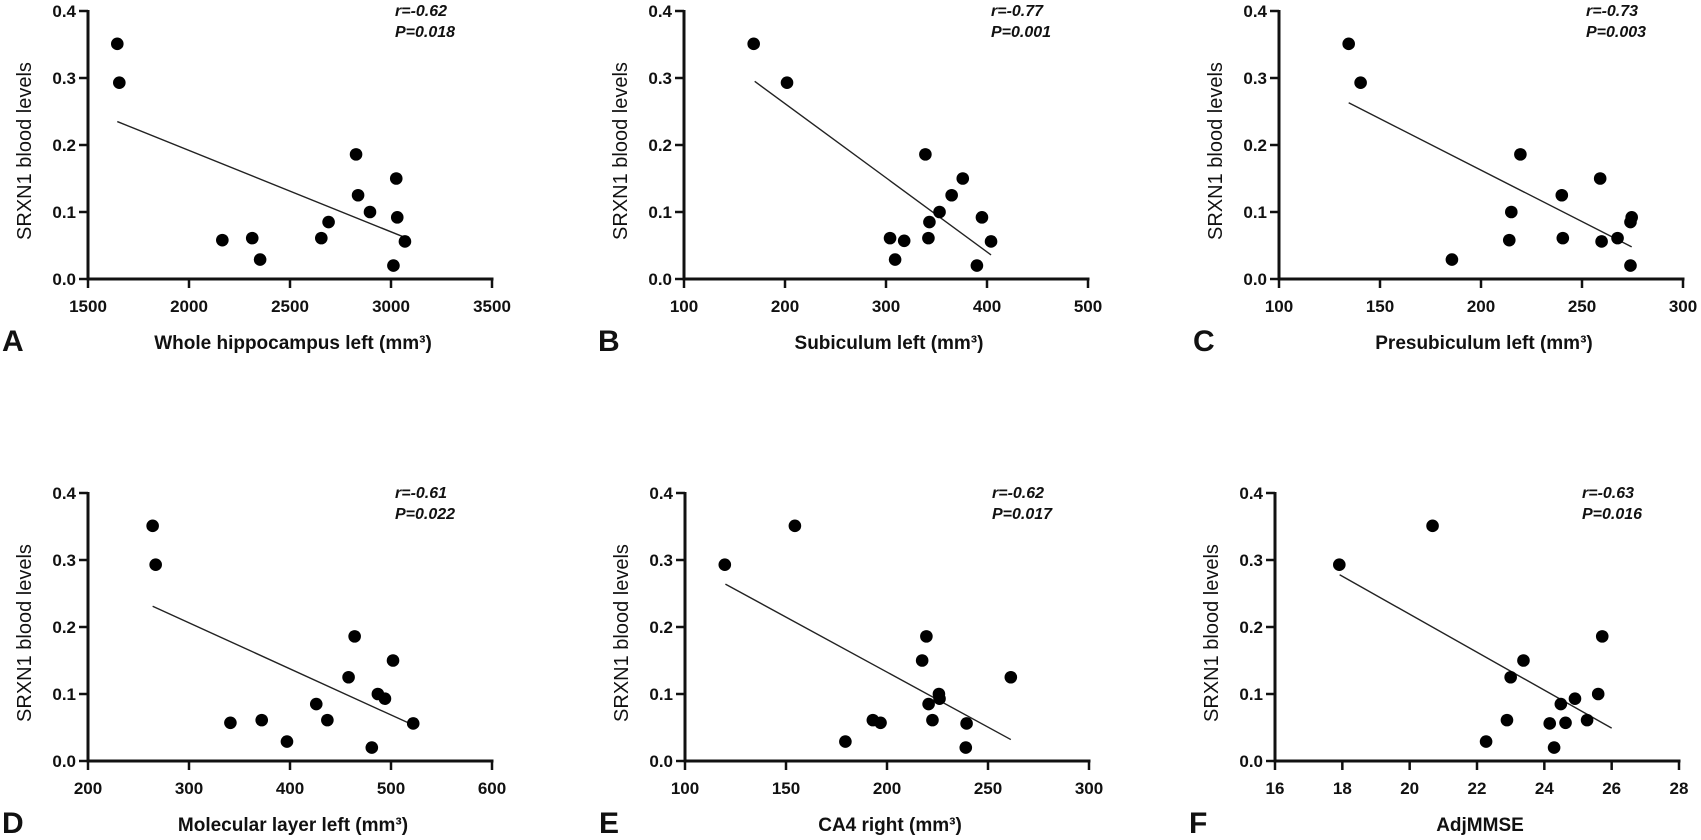 This screenshot has width=1701, height=840. Describe the element at coordinates (293, 825) in the screenshot. I see `x-axis-title: Molecular layer left (mm³)` at that location.